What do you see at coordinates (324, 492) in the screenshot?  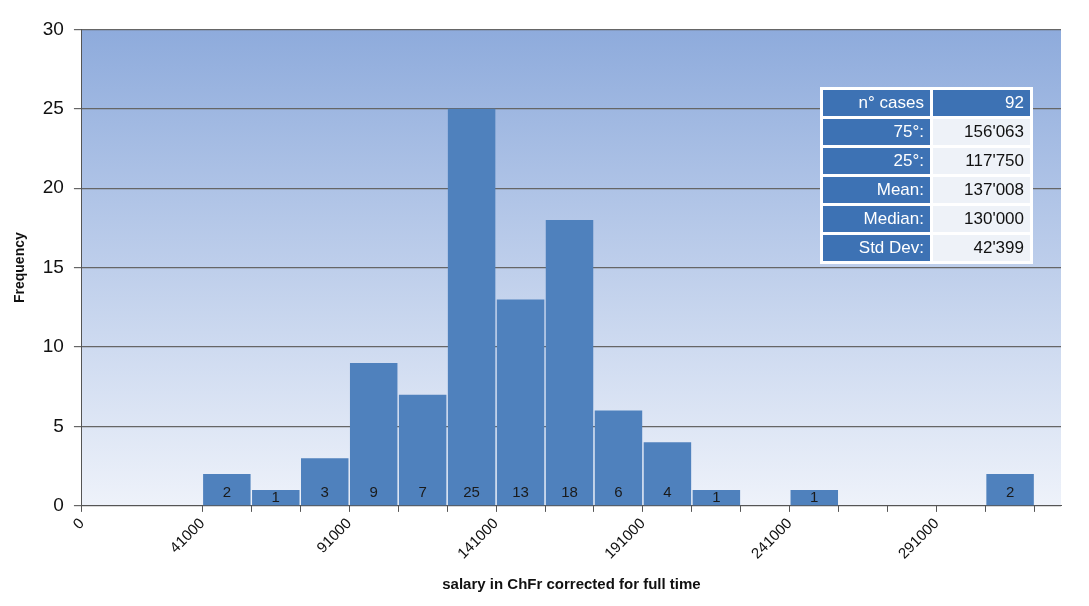 I see `data-label: 3` at bounding box center [324, 492].